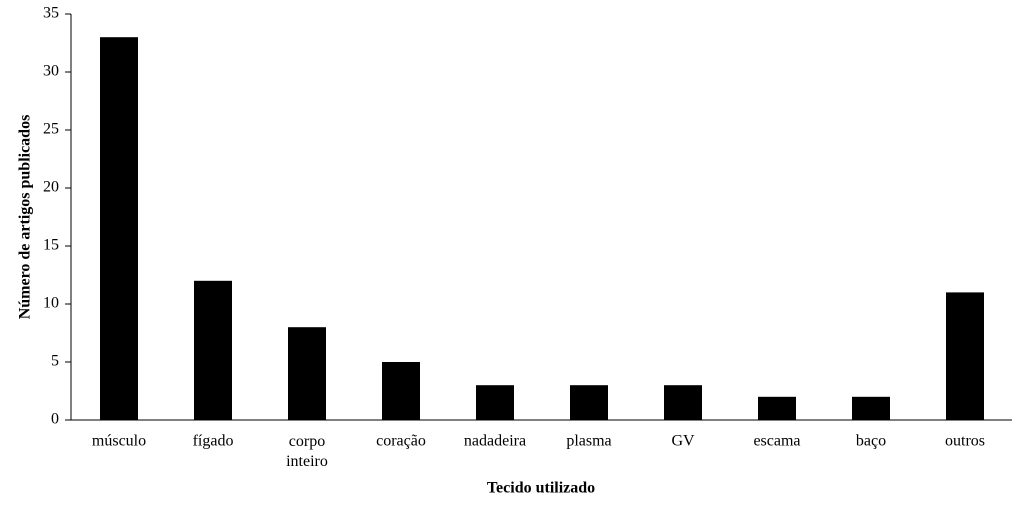  Describe the element at coordinates (401, 441) in the screenshot. I see `x-tick-label: coração` at that location.